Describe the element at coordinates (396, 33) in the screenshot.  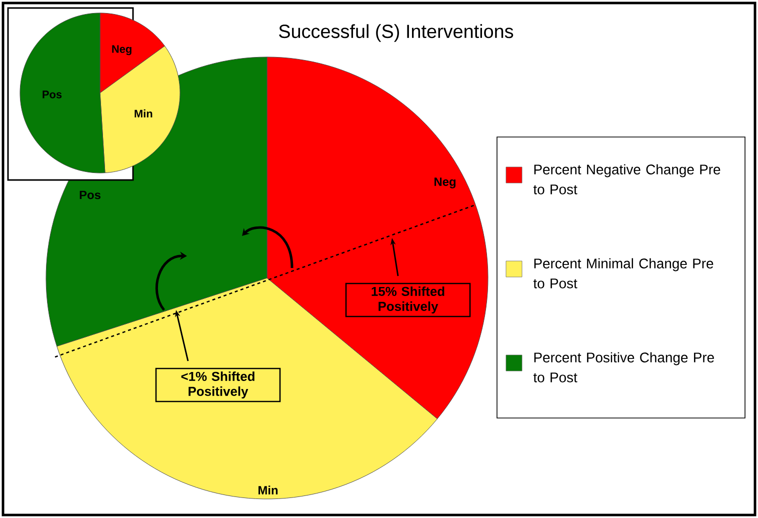
I see `chart-title: Successful (S) Interventions` at that location.